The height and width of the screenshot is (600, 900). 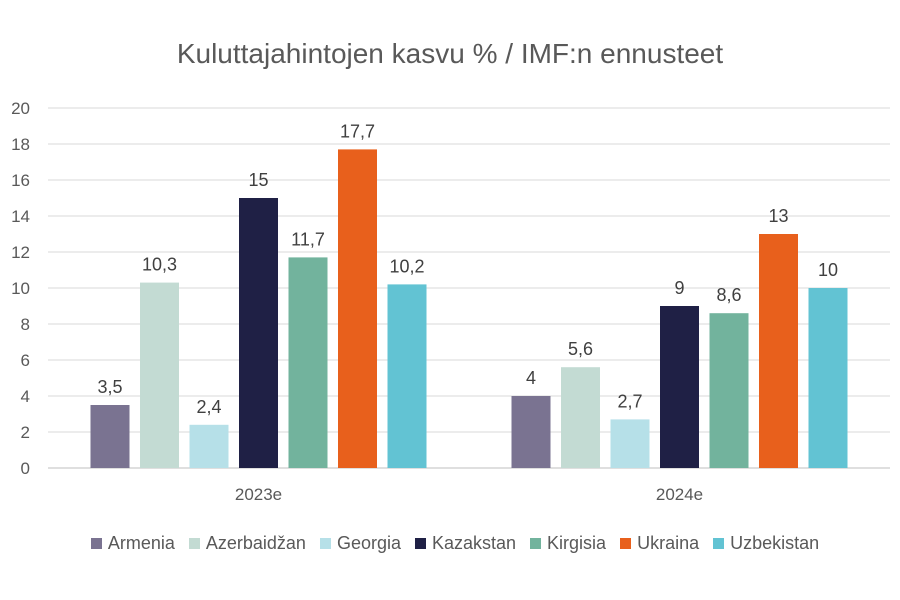 I want to click on legend-label: Uzbekistan, so click(x=775, y=543).